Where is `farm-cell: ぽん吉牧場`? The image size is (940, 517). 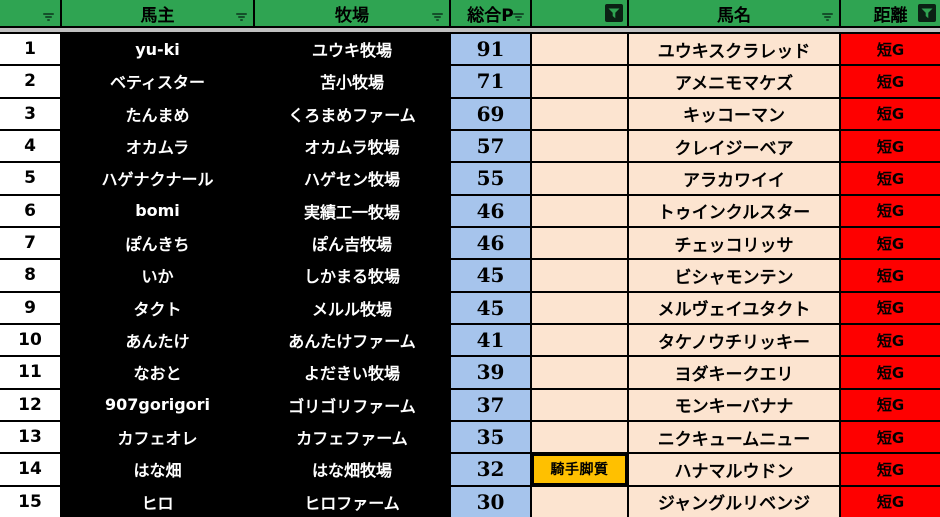 farm-cell: ぽん吉牧場 is located at coordinates (352, 243).